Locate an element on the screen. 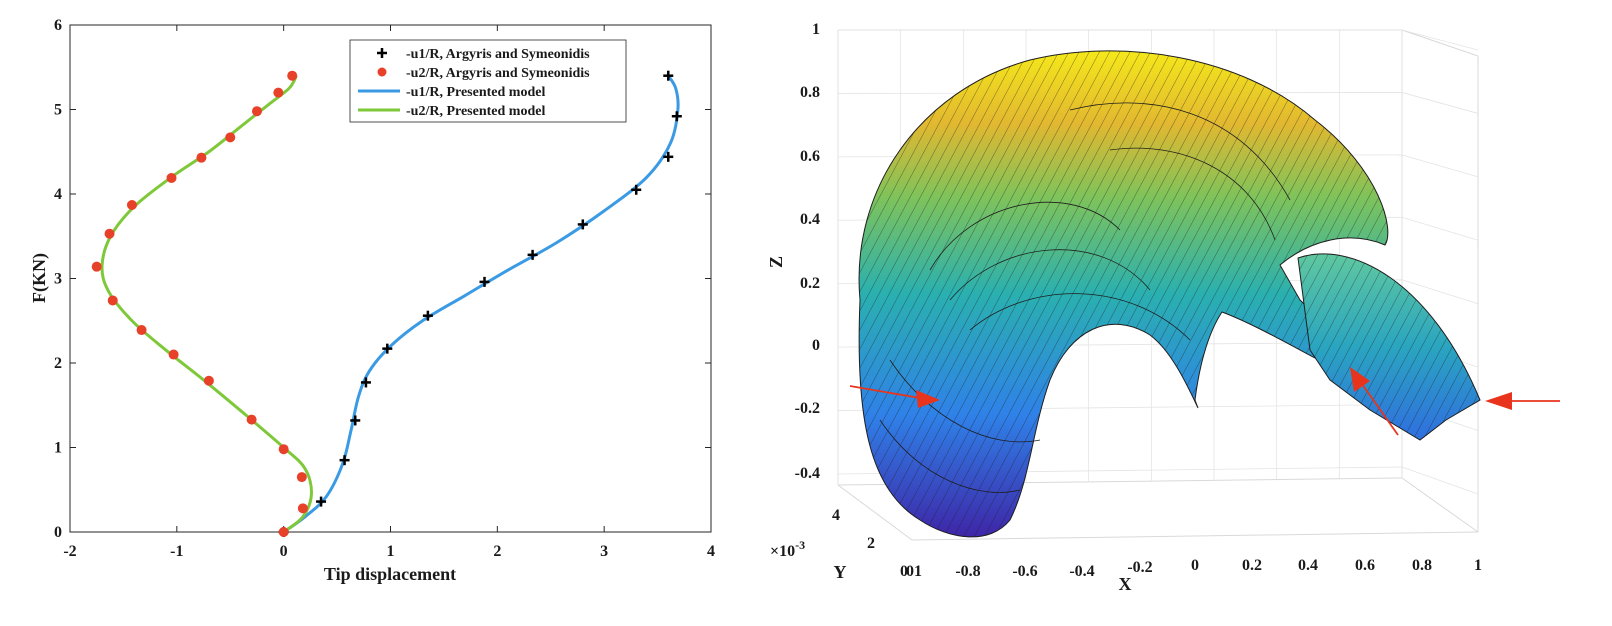  load-arrows is located at coordinates (1204, 401).